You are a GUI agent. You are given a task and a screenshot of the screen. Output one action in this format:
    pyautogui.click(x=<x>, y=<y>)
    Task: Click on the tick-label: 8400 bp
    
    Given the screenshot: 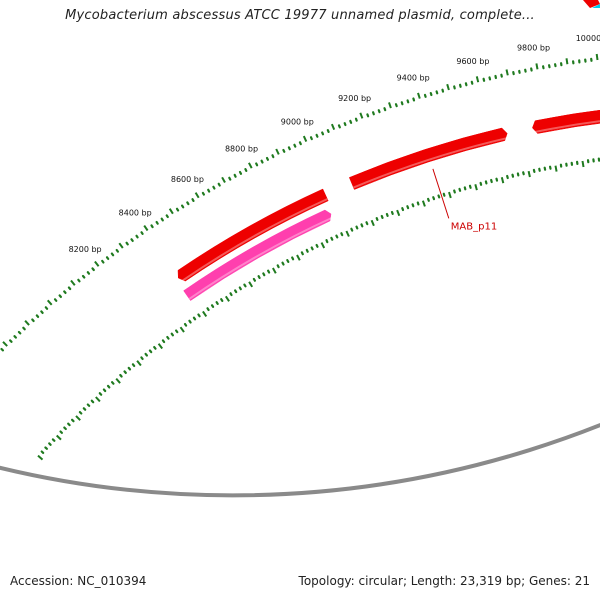 What is the action you would take?
    pyautogui.click(x=135, y=212)
    